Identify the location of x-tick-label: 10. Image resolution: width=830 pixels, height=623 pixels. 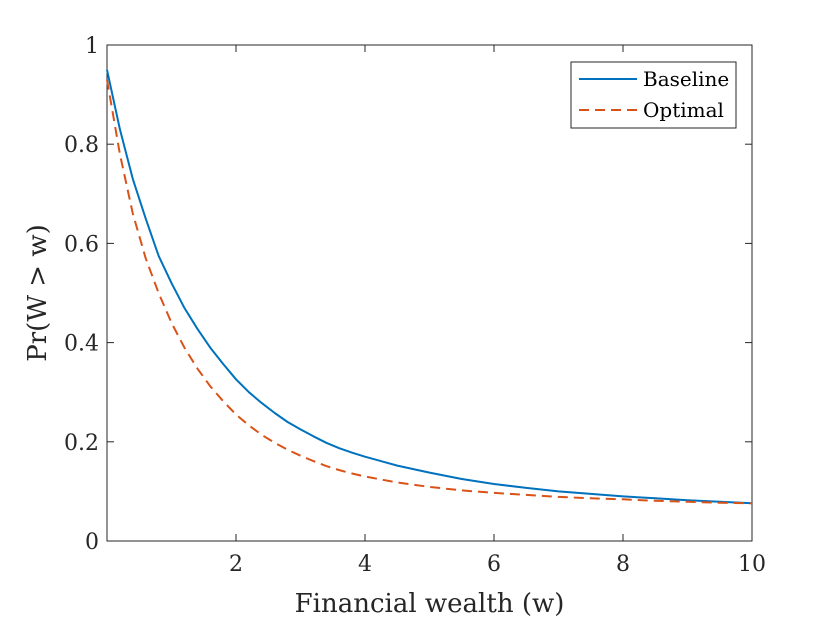
(752, 564).